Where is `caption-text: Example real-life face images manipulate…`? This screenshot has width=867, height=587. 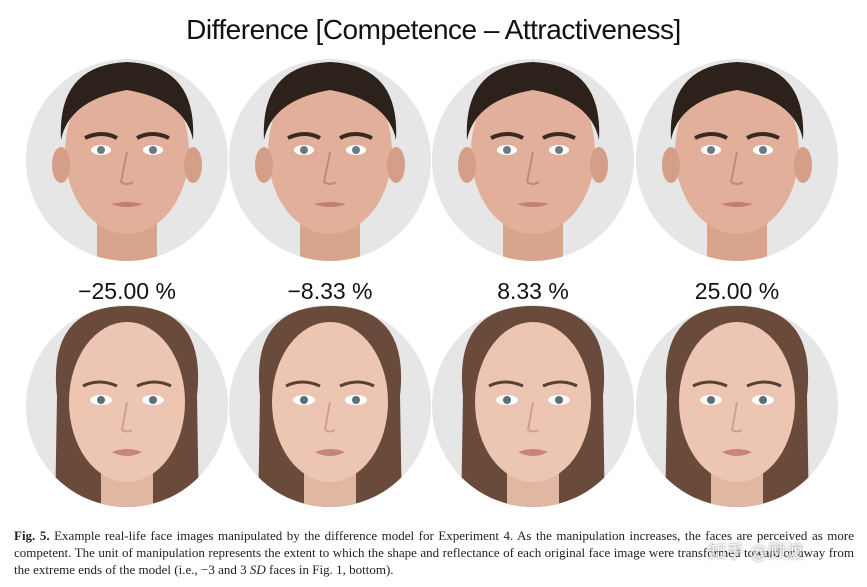 caption-text: Example real-life face images manipulate… is located at coordinates (434, 552).